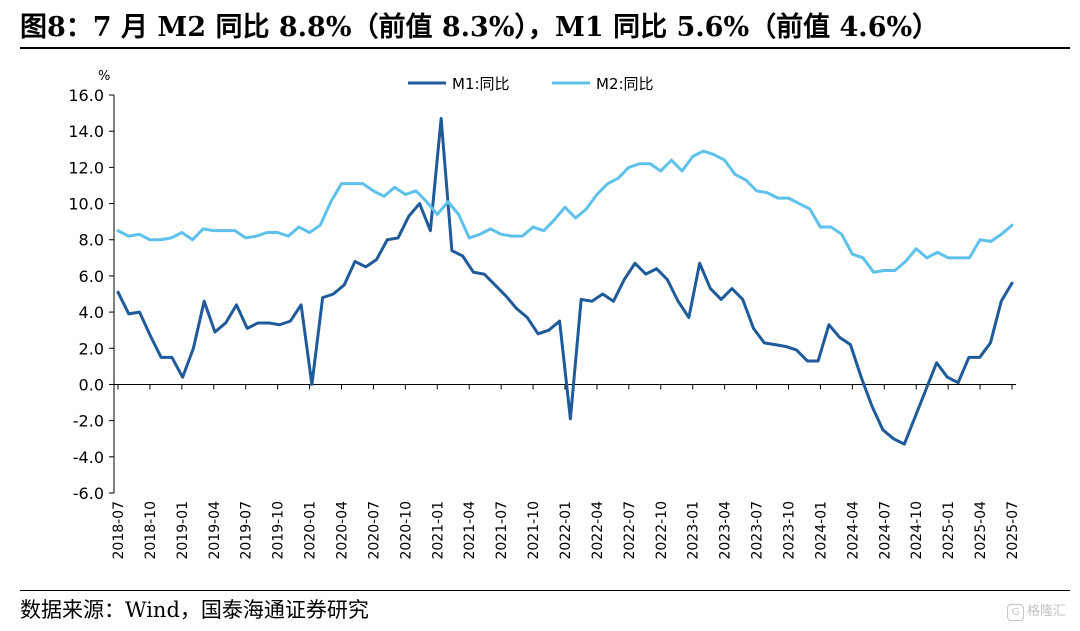 This screenshot has width=1080, height=631. I want to click on y-axis-unit: %, so click(104, 76).